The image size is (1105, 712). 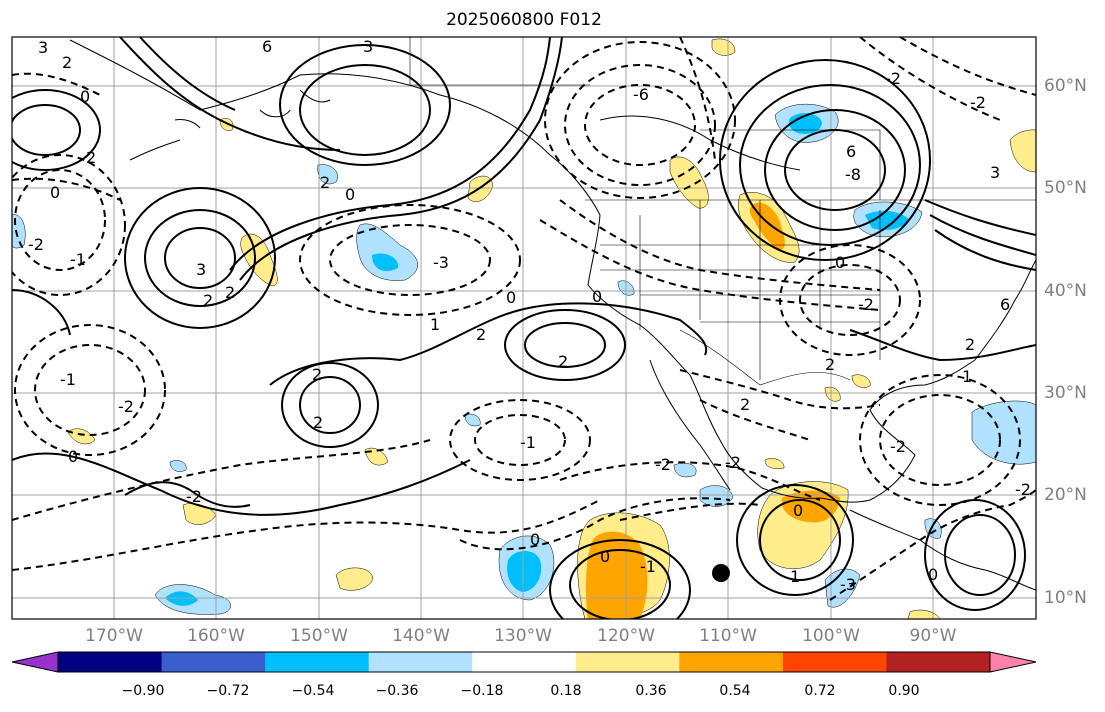 I want to click on colorbar-min-extension, so click(x=35, y=662).